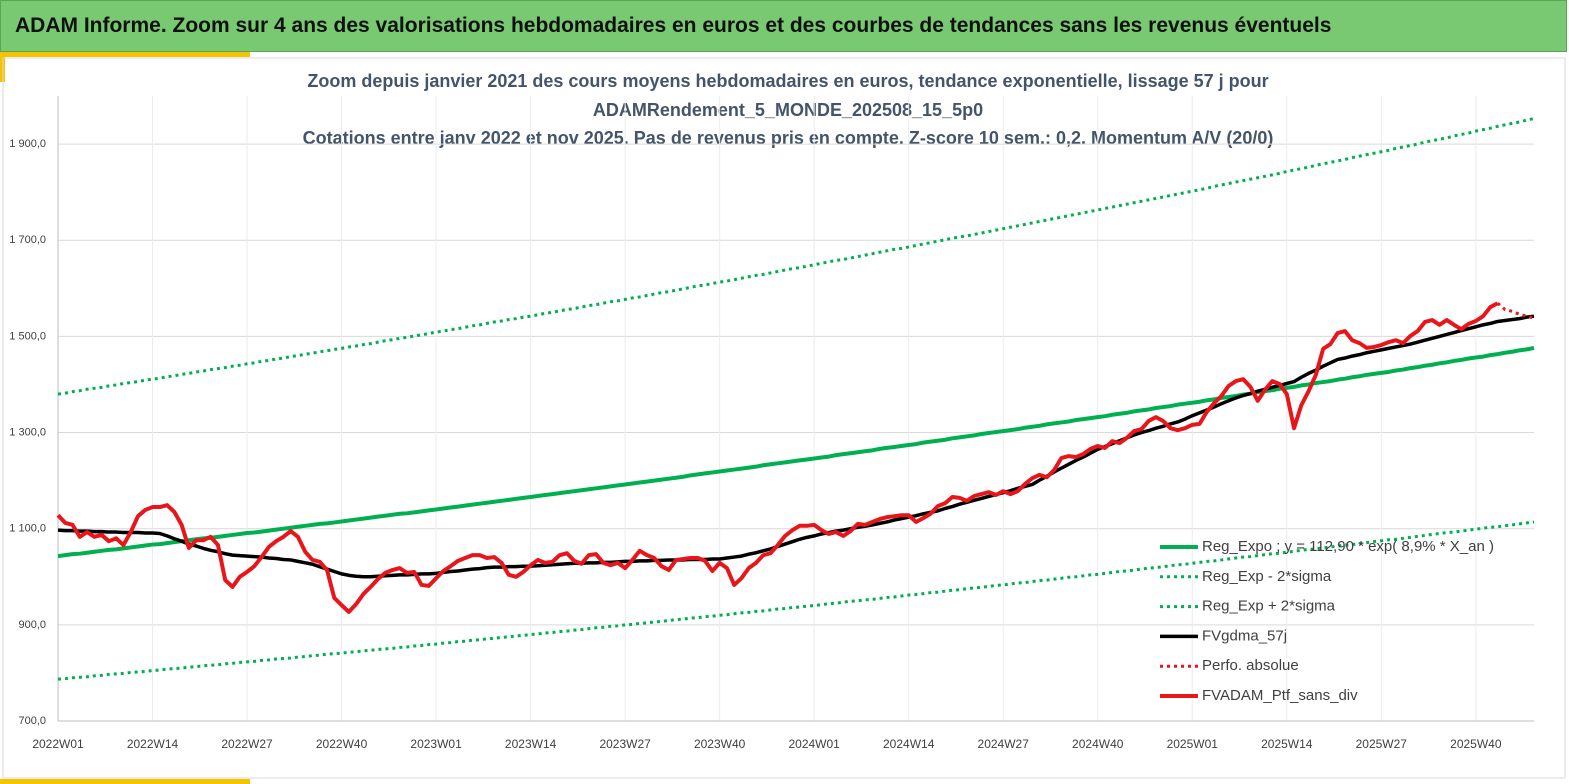 The height and width of the screenshot is (784, 1569). Describe the element at coordinates (909, 744) in the screenshot. I see `x-tick-label: 2024W14` at that location.